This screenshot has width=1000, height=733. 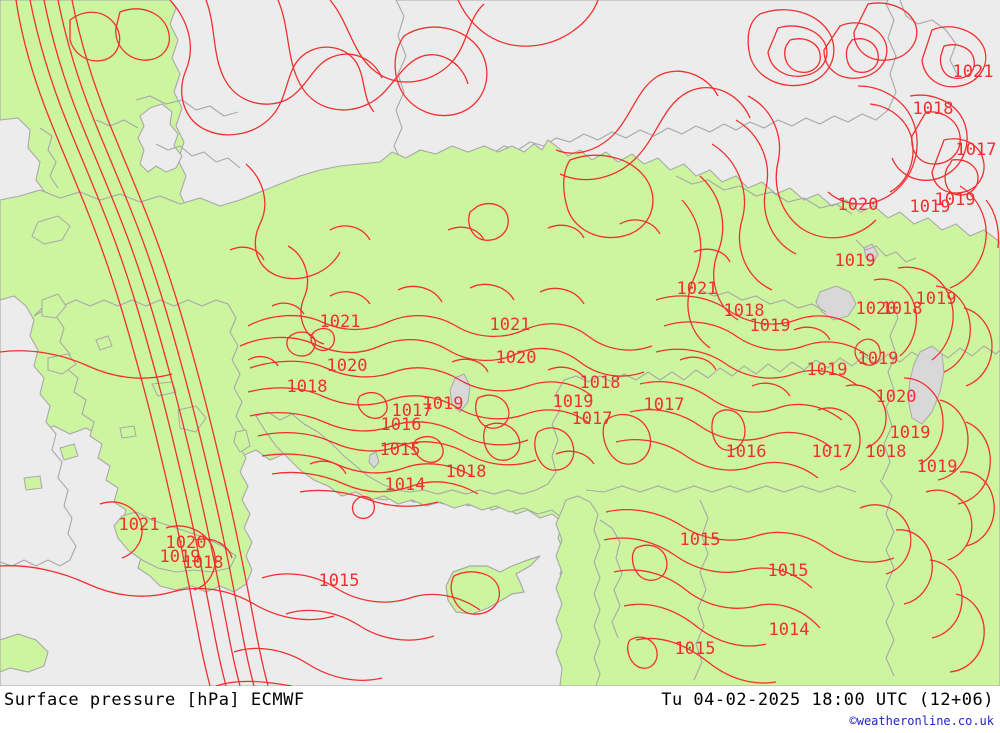 What do you see at coordinates (562, 296) in the screenshot?
I see `isobar-detail-e` at bounding box center [562, 296].